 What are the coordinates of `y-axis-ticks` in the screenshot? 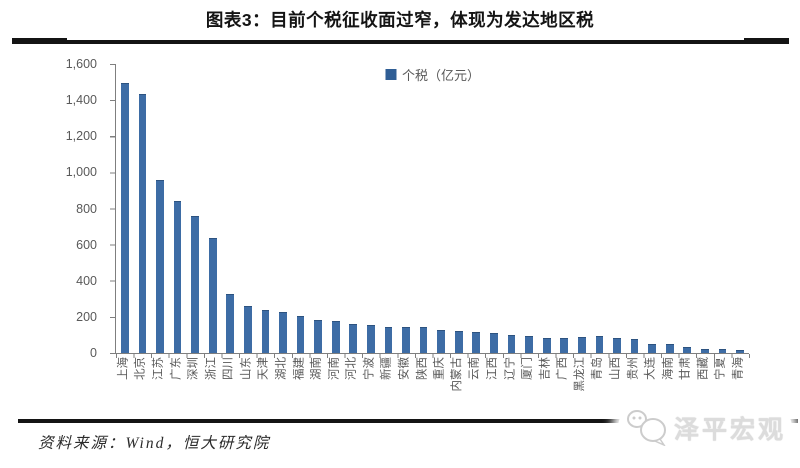 It's located at (112, 209).